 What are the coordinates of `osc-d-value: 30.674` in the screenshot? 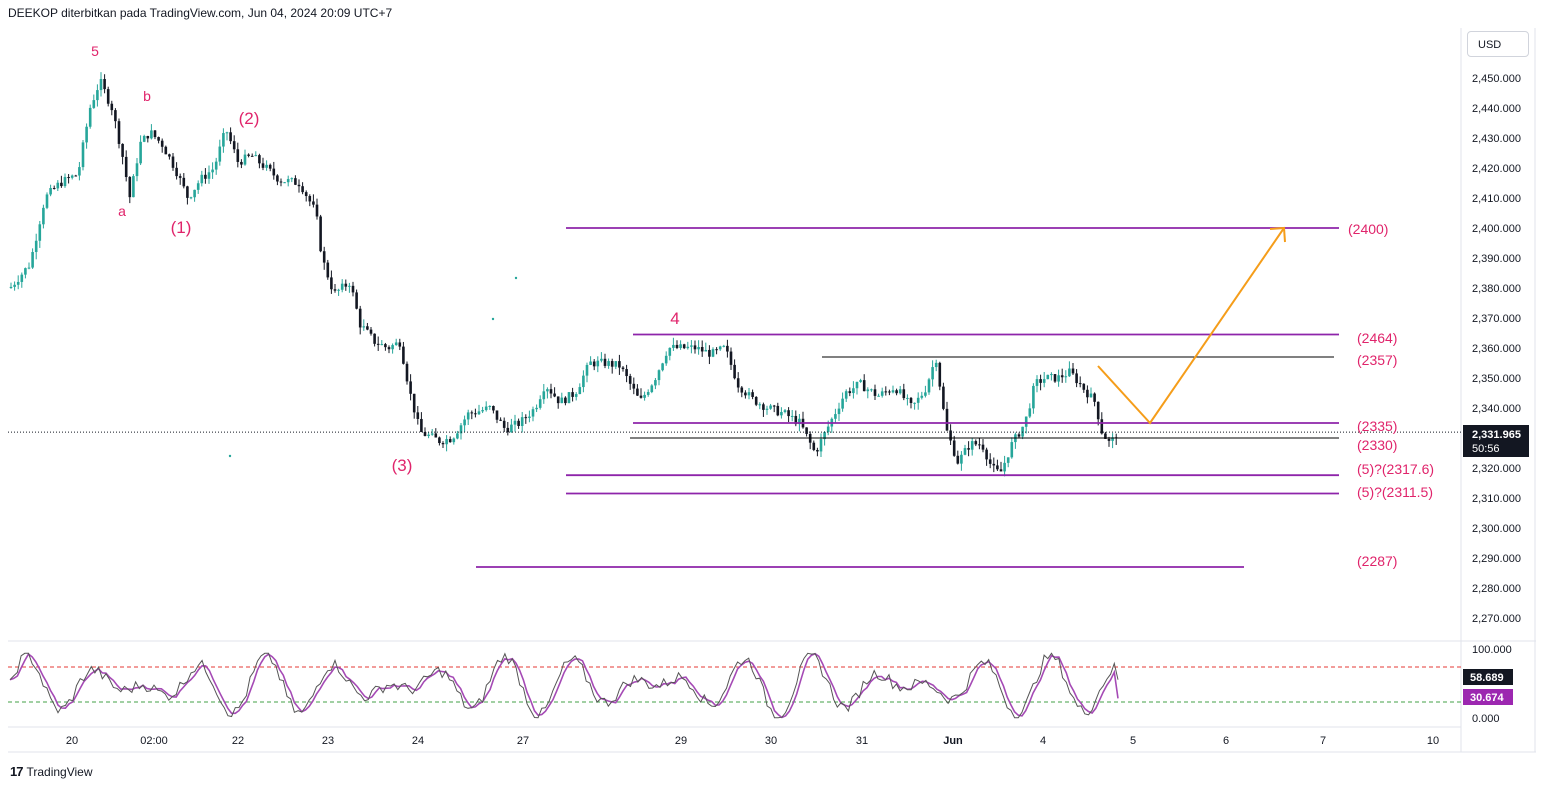 It's located at (1487, 698).